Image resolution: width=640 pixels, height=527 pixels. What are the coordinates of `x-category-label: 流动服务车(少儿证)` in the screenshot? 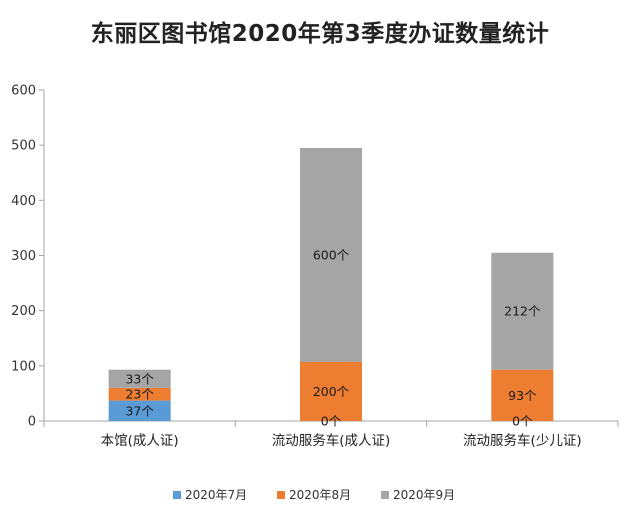 It's located at (522, 440).